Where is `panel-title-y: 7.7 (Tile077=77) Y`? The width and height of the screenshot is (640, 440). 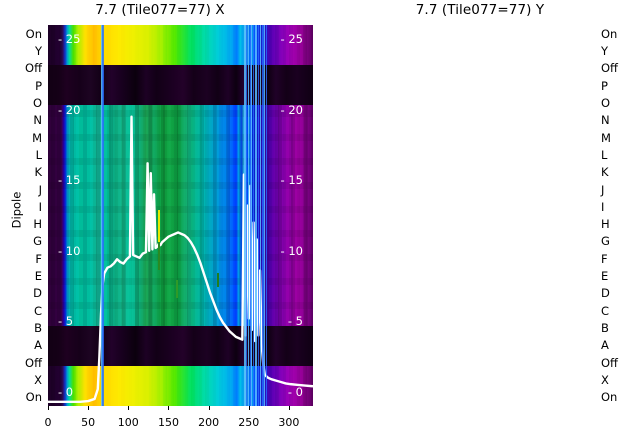
panel-title-y: 7.7 (Tile077=77) Y is located at coordinates (480, 10).